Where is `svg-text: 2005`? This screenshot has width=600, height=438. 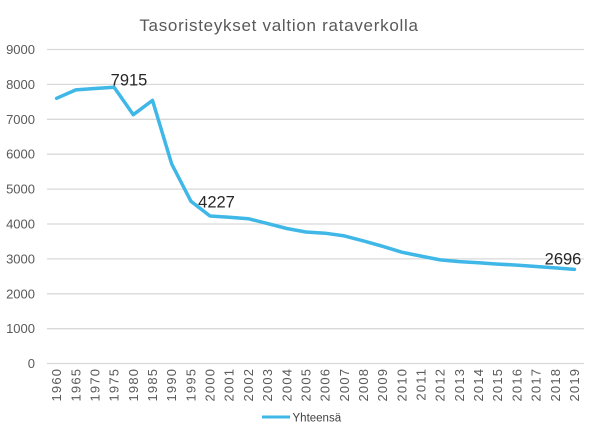 svg-text: 2005 is located at coordinates (305, 385).